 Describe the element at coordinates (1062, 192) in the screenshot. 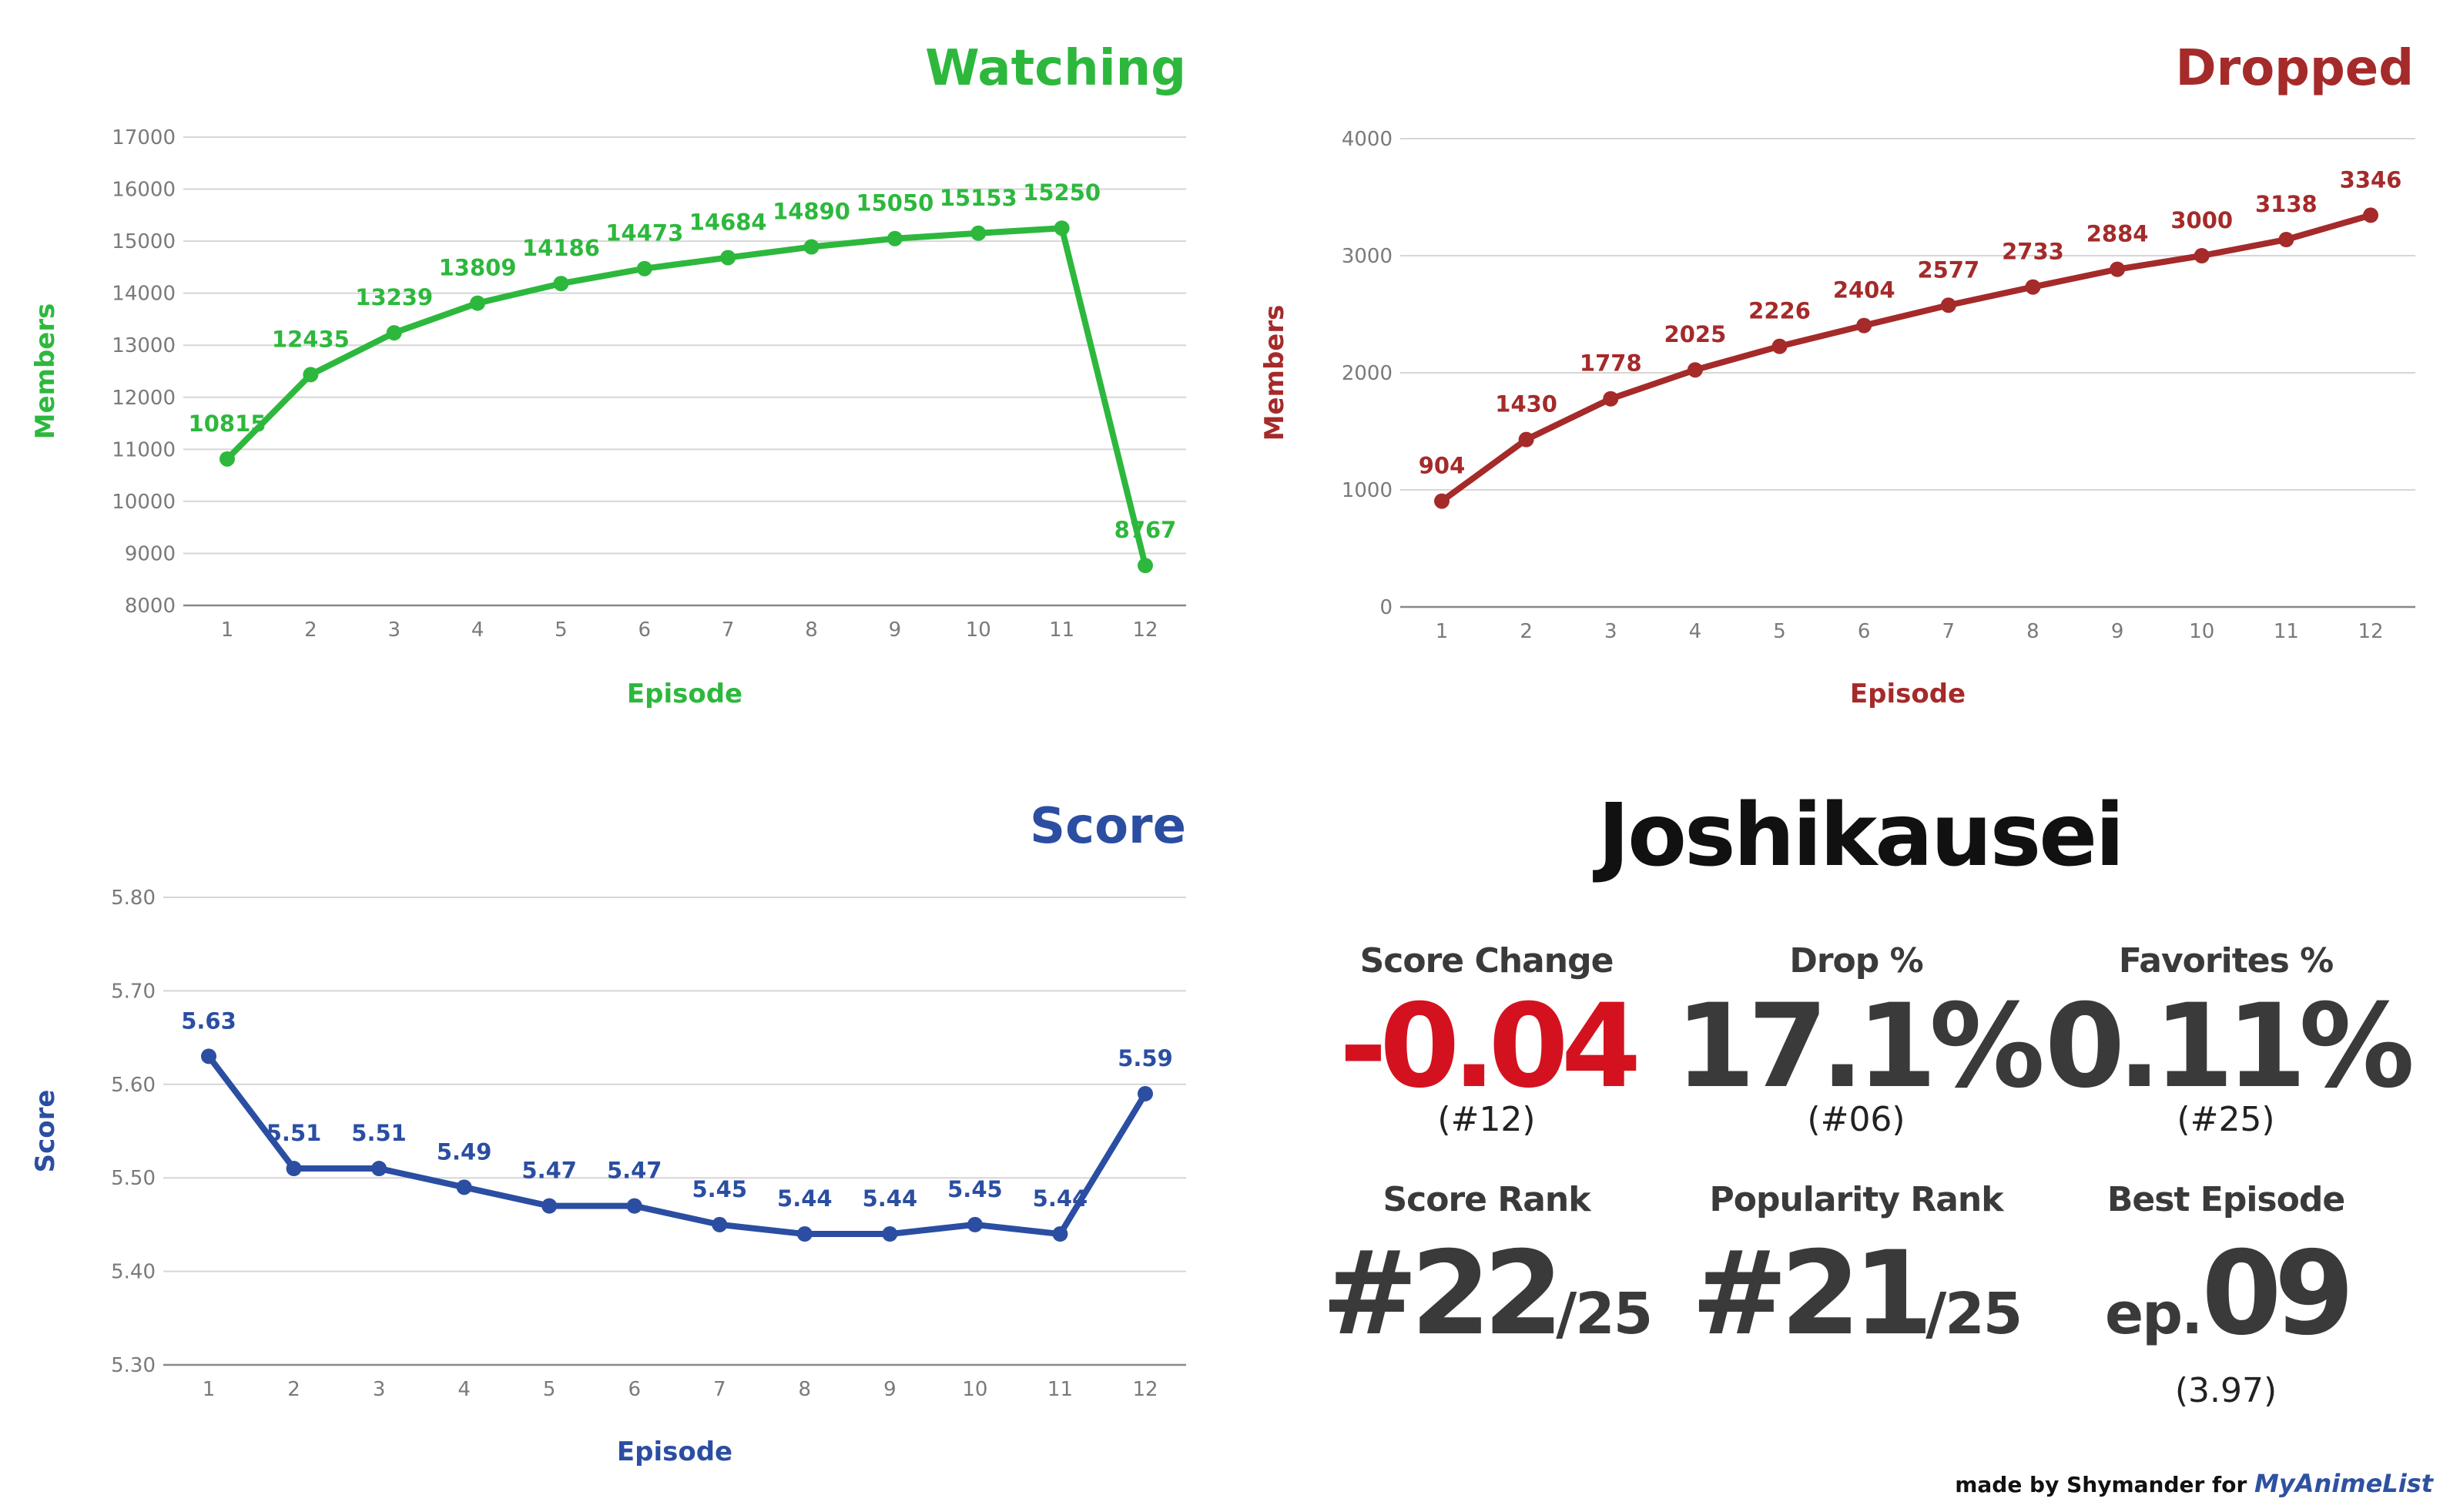

I see `watching-data-label: 15250` at that location.